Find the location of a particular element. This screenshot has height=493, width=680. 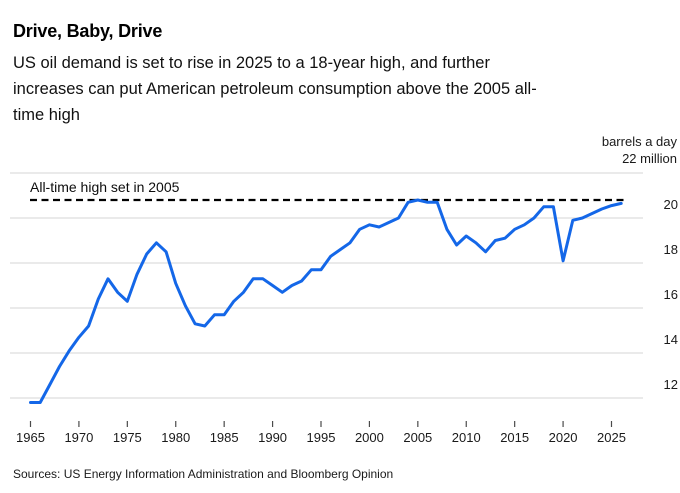

x-tick-label: 2025 is located at coordinates (611, 437).